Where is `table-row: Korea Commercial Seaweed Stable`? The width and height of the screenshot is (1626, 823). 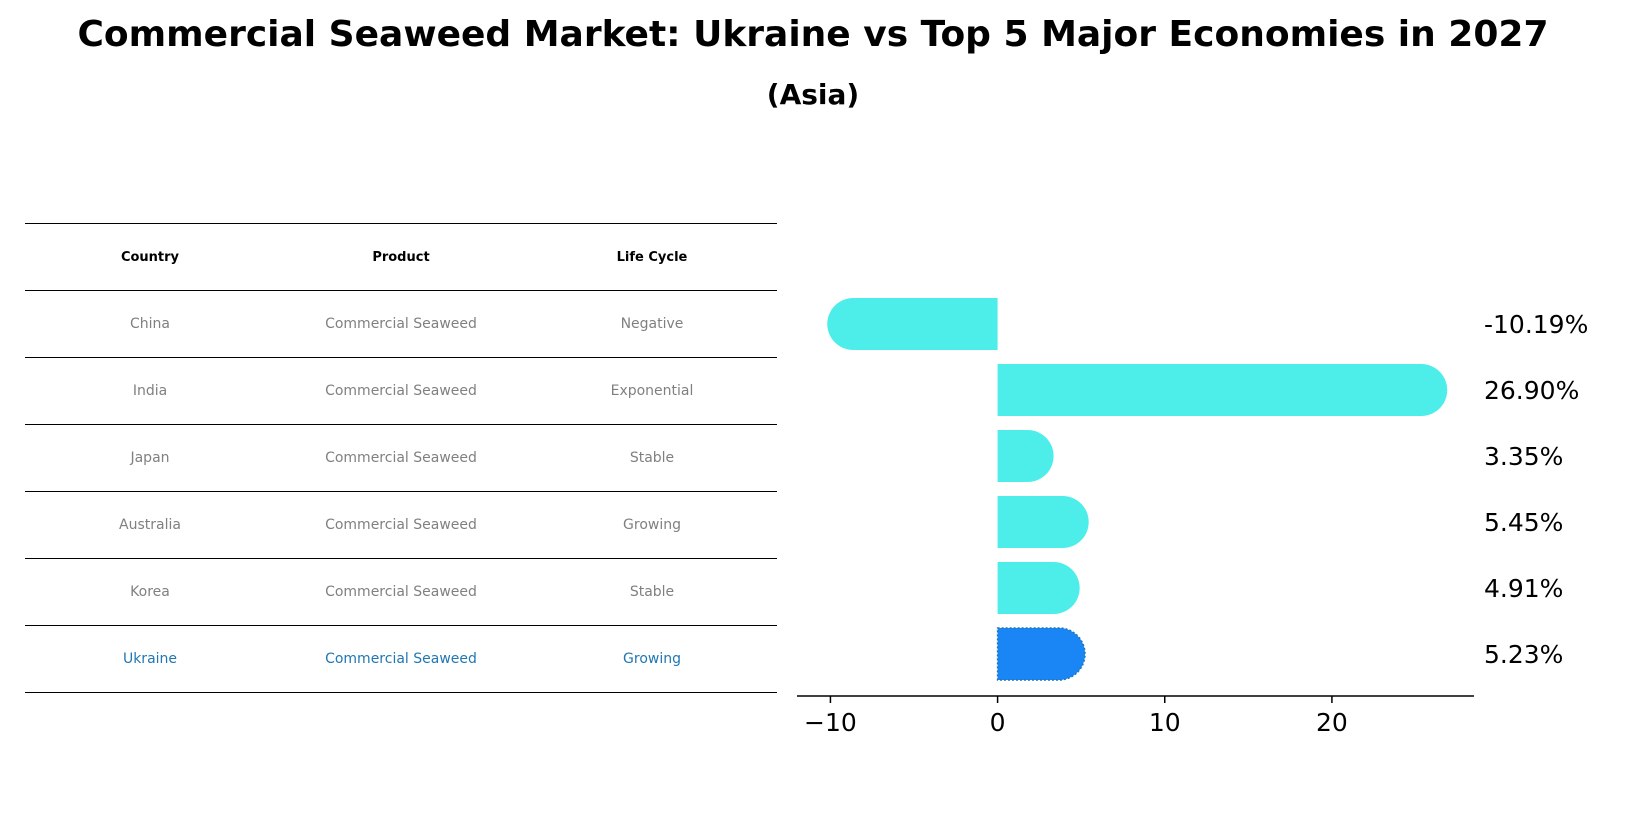
table-row: Korea Commercial Seaweed Stable is located at coordinates (401, 591).